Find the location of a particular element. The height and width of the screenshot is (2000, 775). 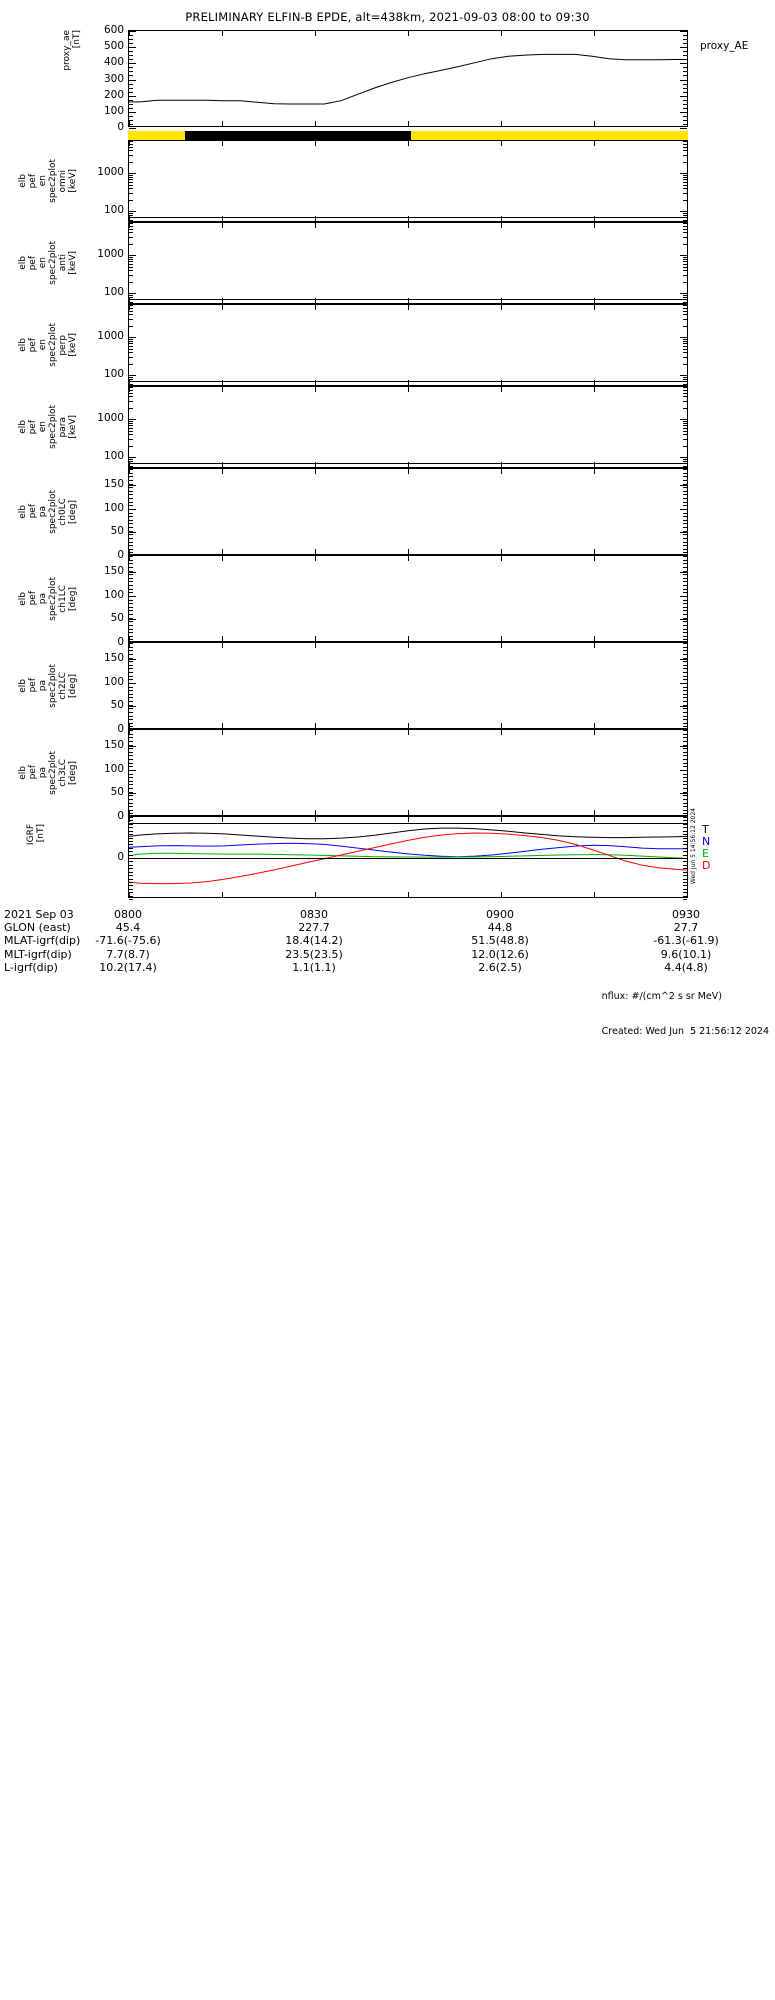

panel-pa-ch2lc is located at coordinates (408, 686).